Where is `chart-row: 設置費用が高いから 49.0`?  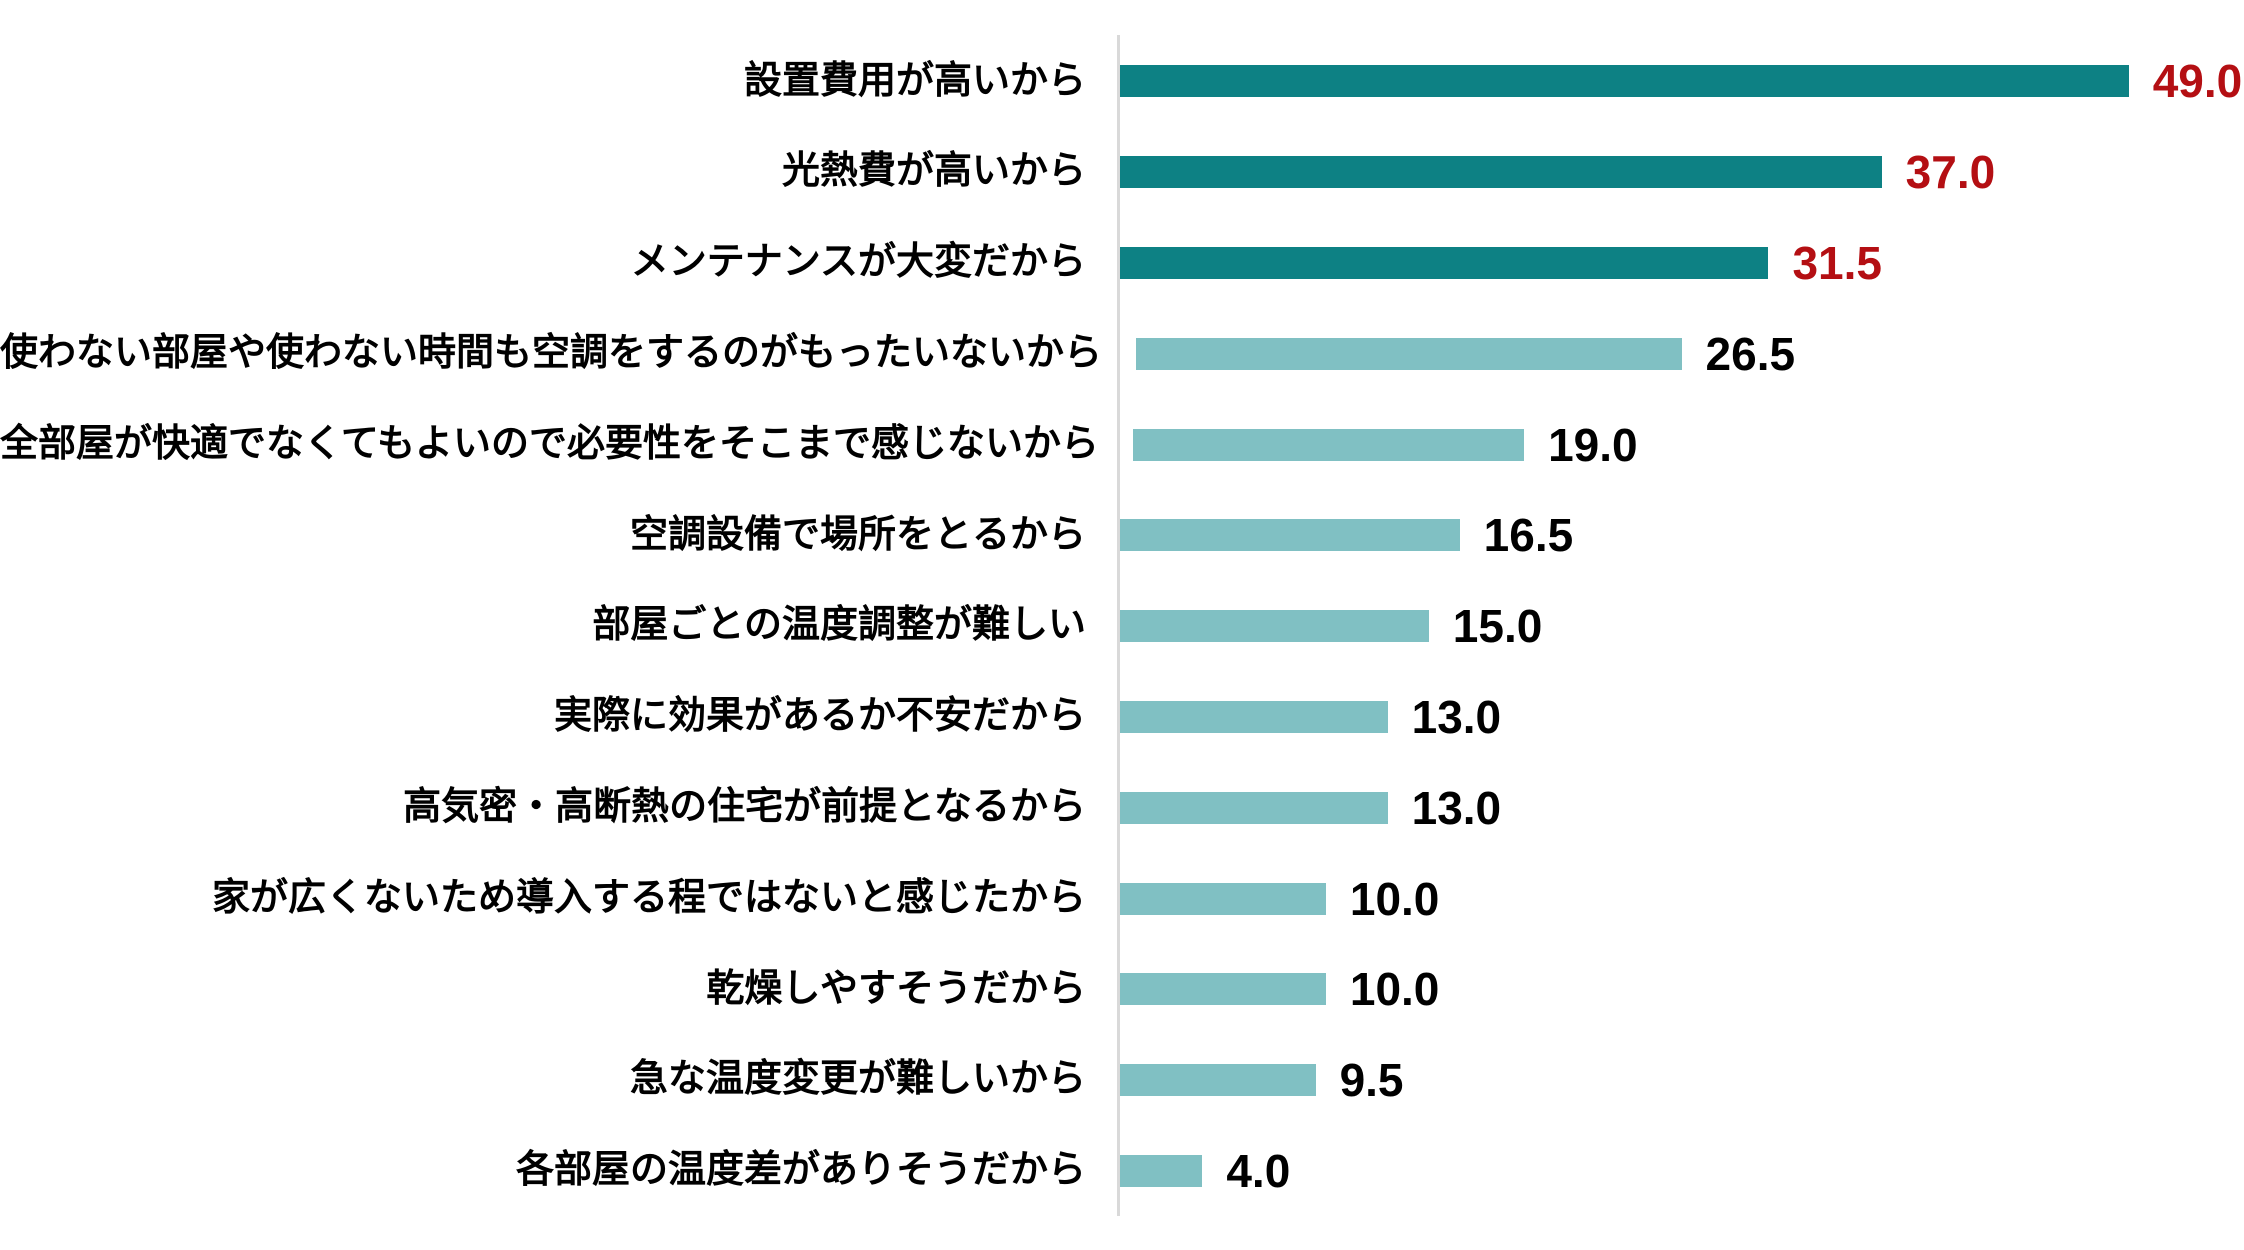
chart-row: 設置費用が高いから 49.0 is located at coordinates (1122, 81).